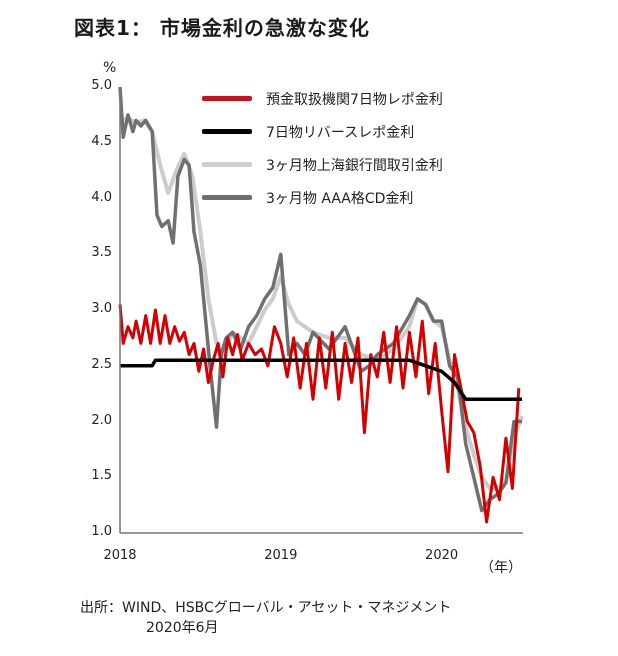 This screenshot has width=618, height=656. What do you see at coordinates (110, 68) in the screenshot?
I see `y-axis-unit: %` at bounding box center [110, 68].